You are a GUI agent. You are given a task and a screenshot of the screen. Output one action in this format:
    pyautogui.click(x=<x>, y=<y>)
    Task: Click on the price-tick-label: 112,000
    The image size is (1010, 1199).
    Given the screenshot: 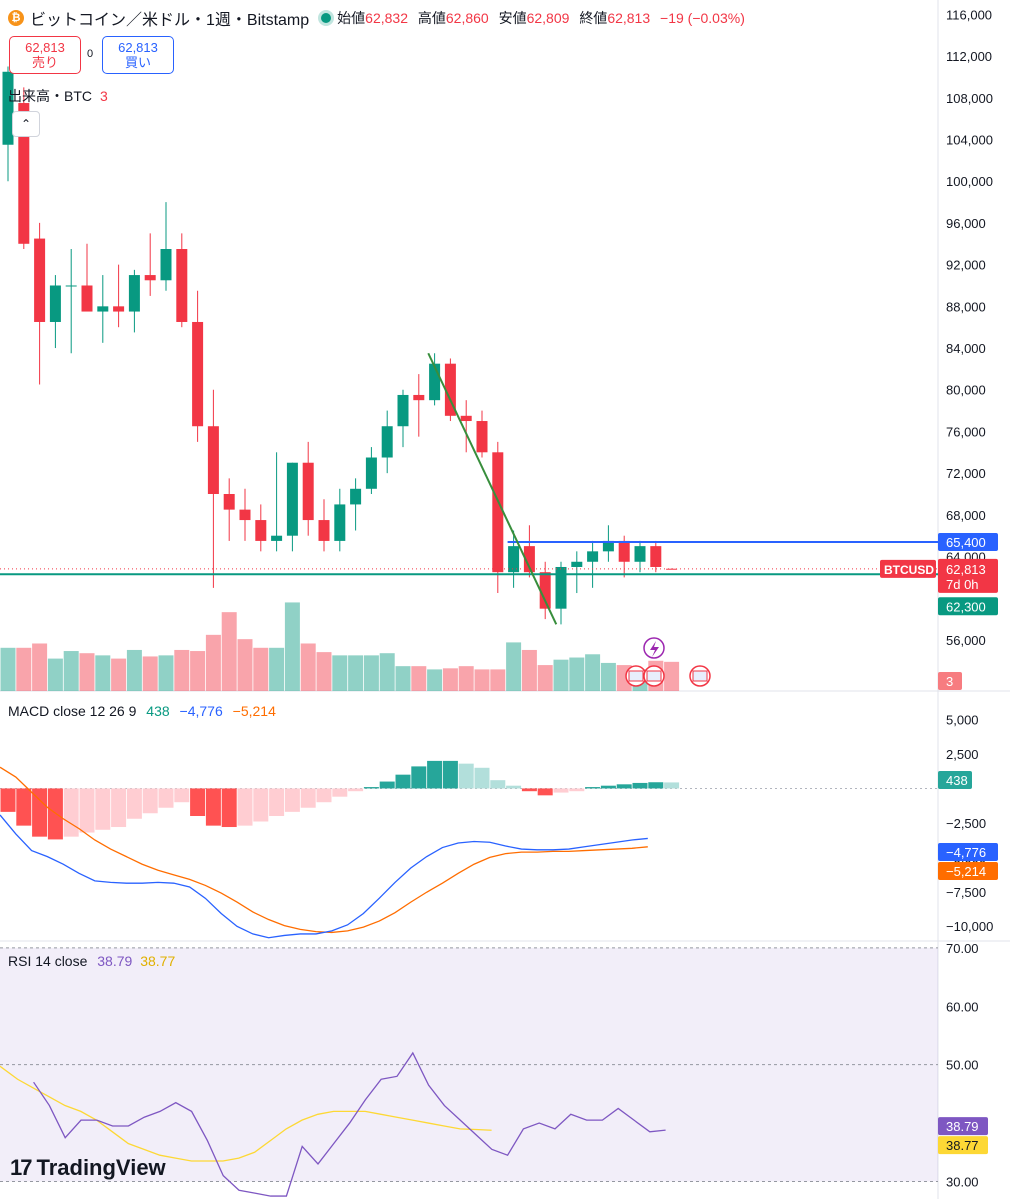 What is the action you would take?
    pyautogui.click(x=969, y=56)
    